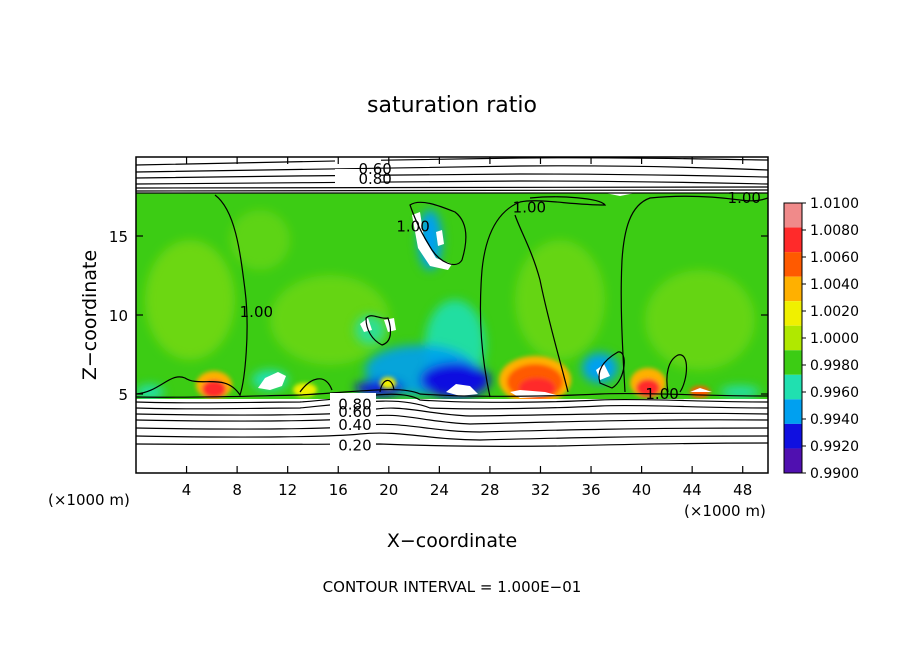 This screenshot has width=904, height=658. What do you see at coordinates (439, 490) in the screenshot?
I see `x-tick-label: 24` at bounding box center [439, 490].